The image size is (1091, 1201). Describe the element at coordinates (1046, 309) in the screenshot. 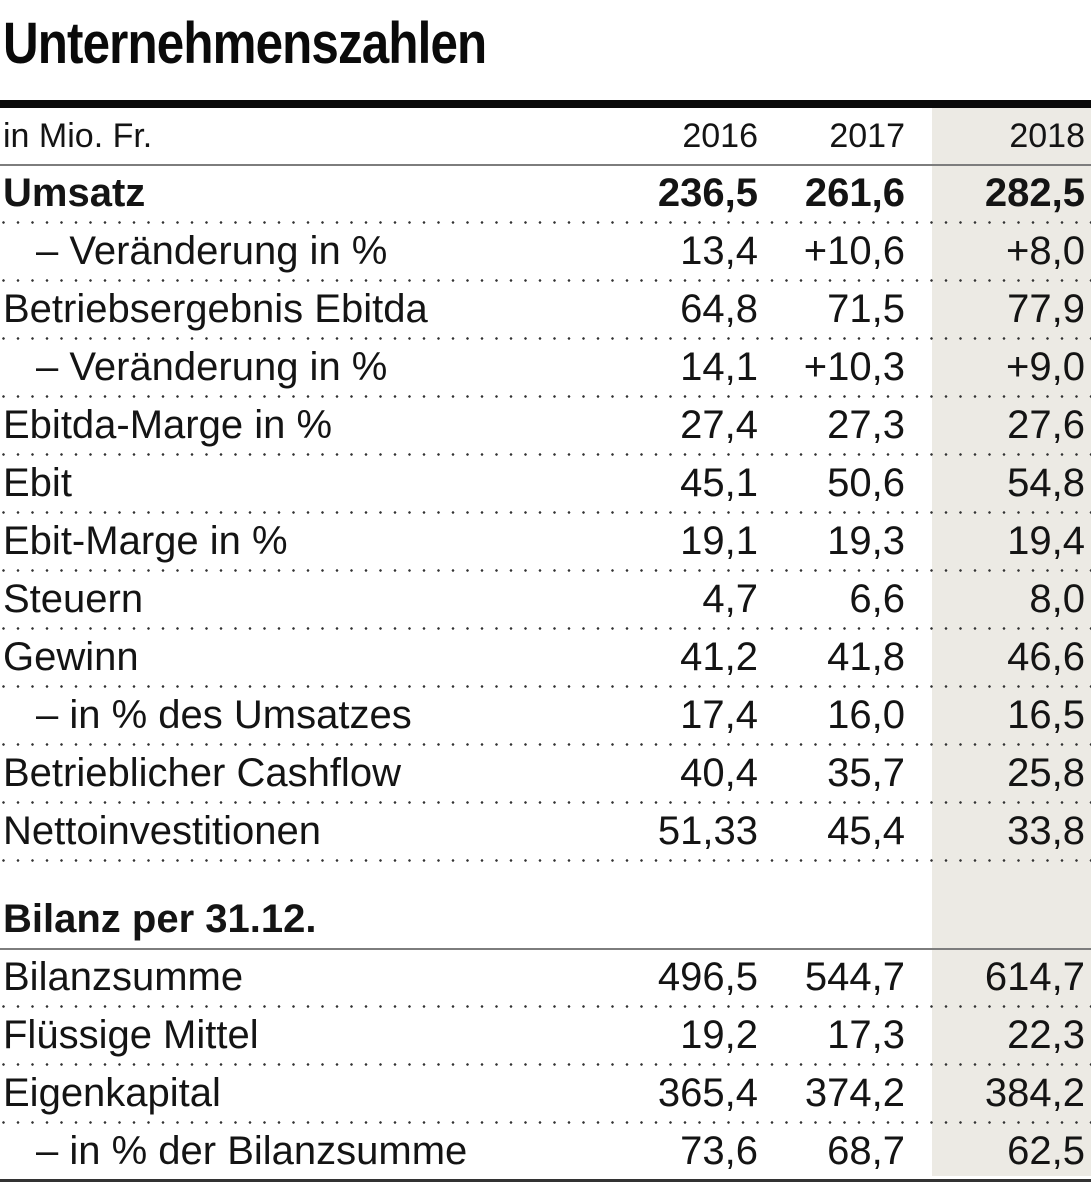

I see `value-2018: 77,9` at that location.